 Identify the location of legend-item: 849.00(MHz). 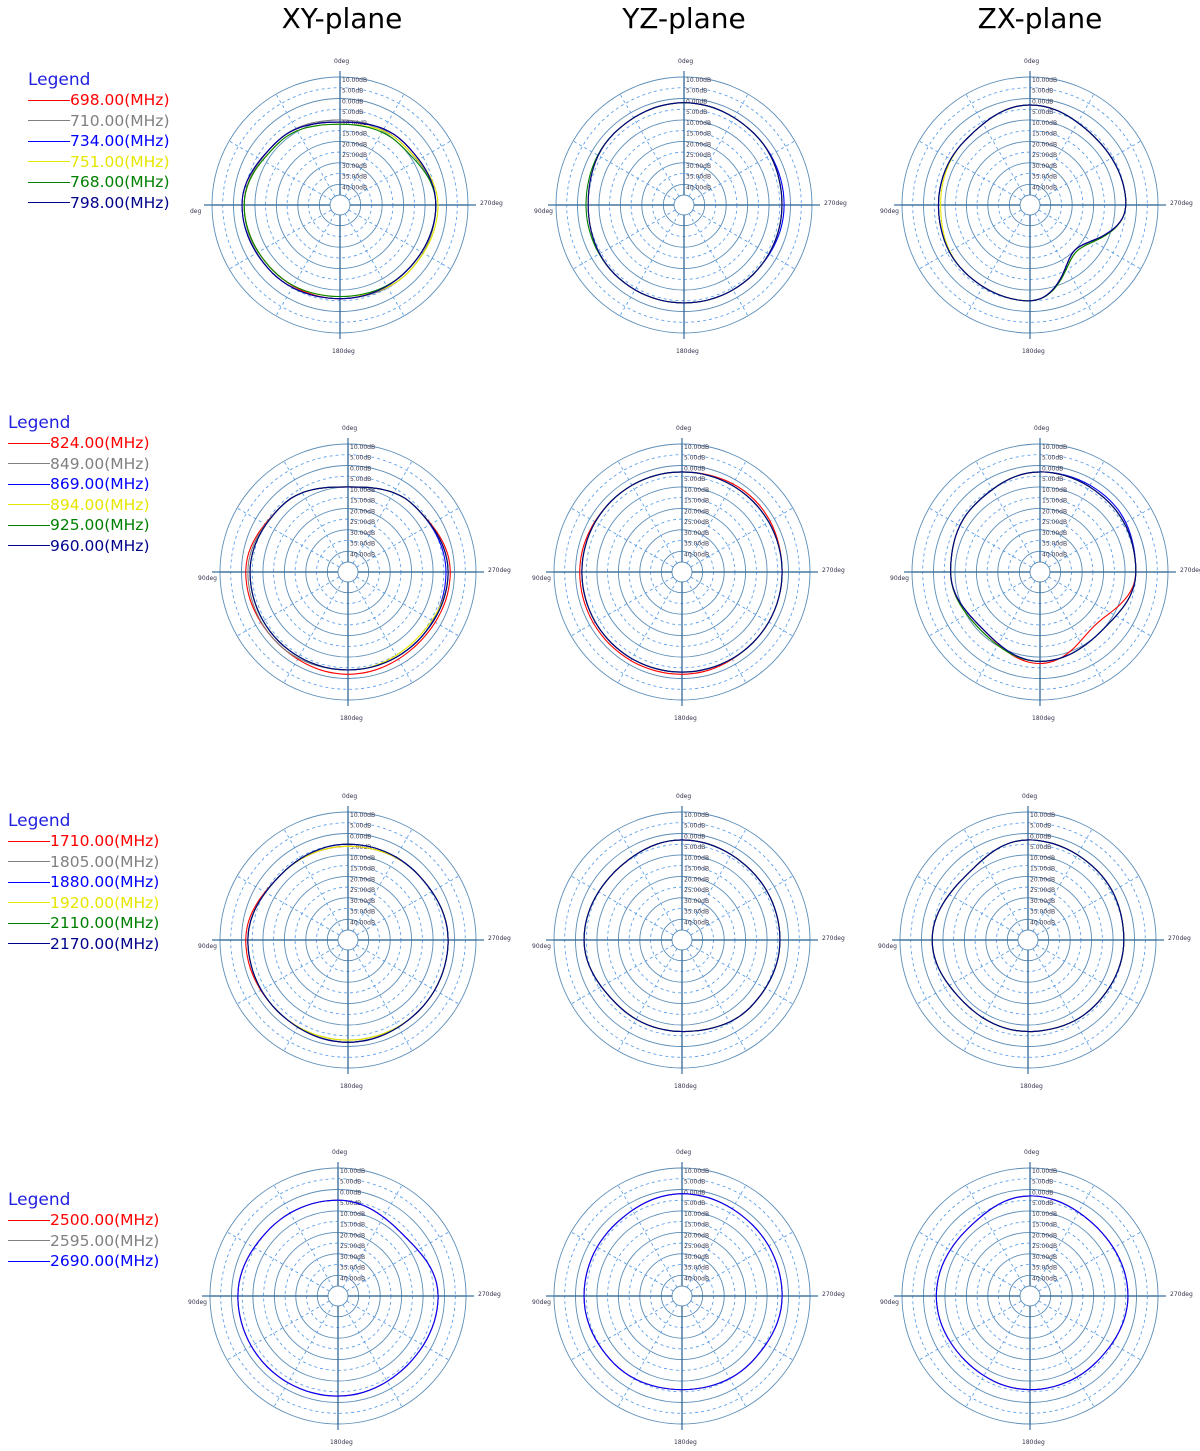
(79, 464).